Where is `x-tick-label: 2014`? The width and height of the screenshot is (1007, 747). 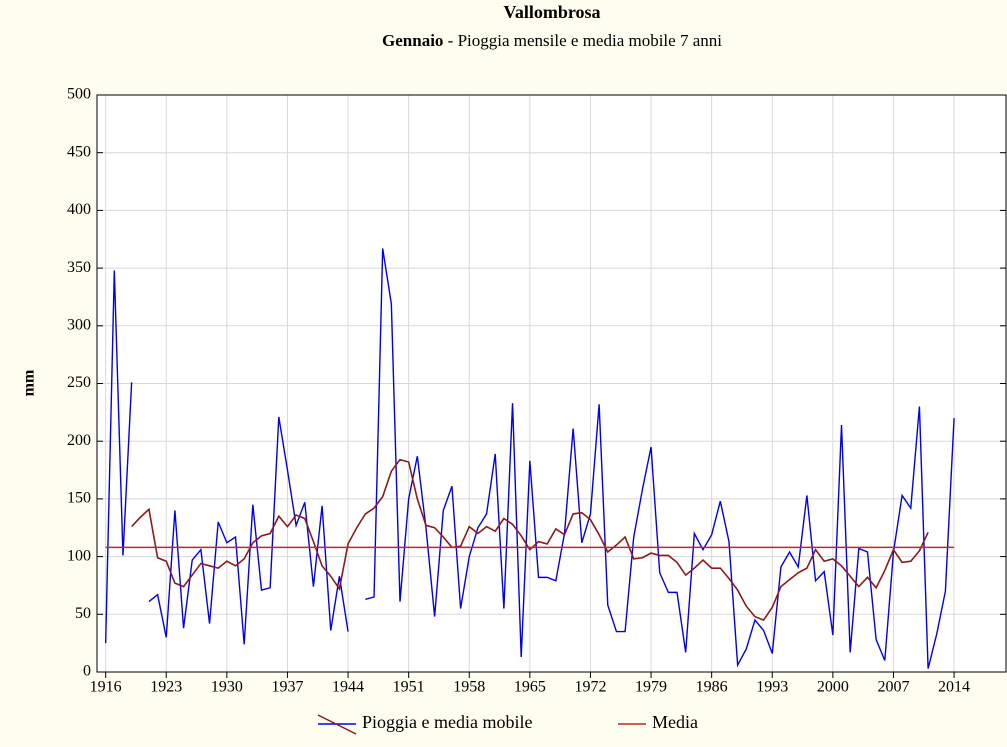
x-tick-label: 2014 is located at coordinates (954, 687).